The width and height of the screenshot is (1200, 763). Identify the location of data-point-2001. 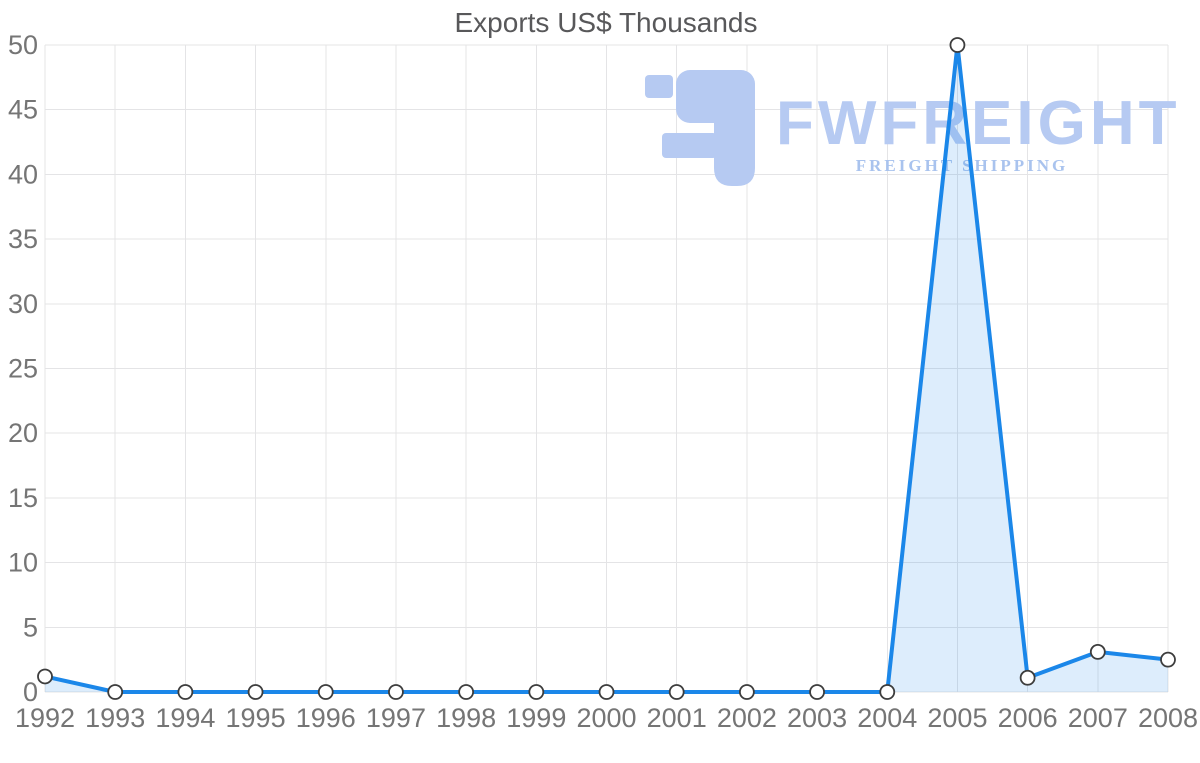
(676, 692).